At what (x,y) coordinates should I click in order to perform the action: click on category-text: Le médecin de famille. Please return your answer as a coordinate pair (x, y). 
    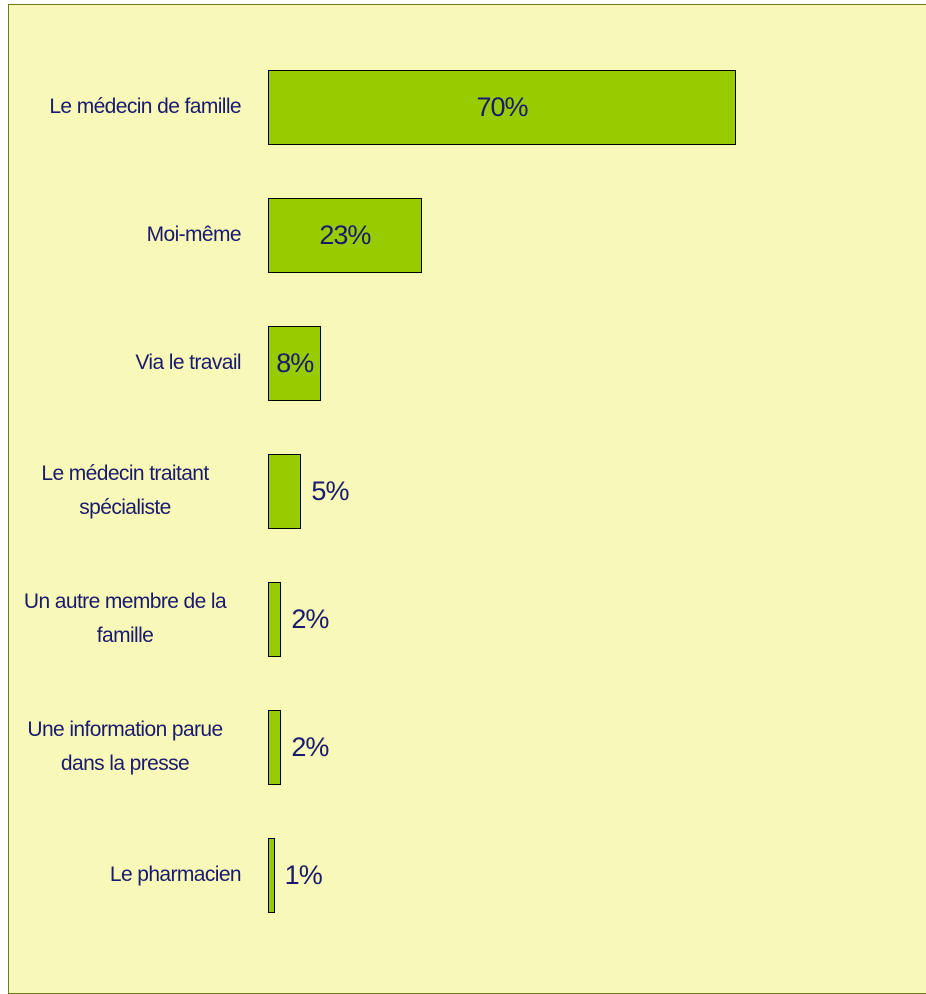
    Looking at the image, I should click on (145, 106).